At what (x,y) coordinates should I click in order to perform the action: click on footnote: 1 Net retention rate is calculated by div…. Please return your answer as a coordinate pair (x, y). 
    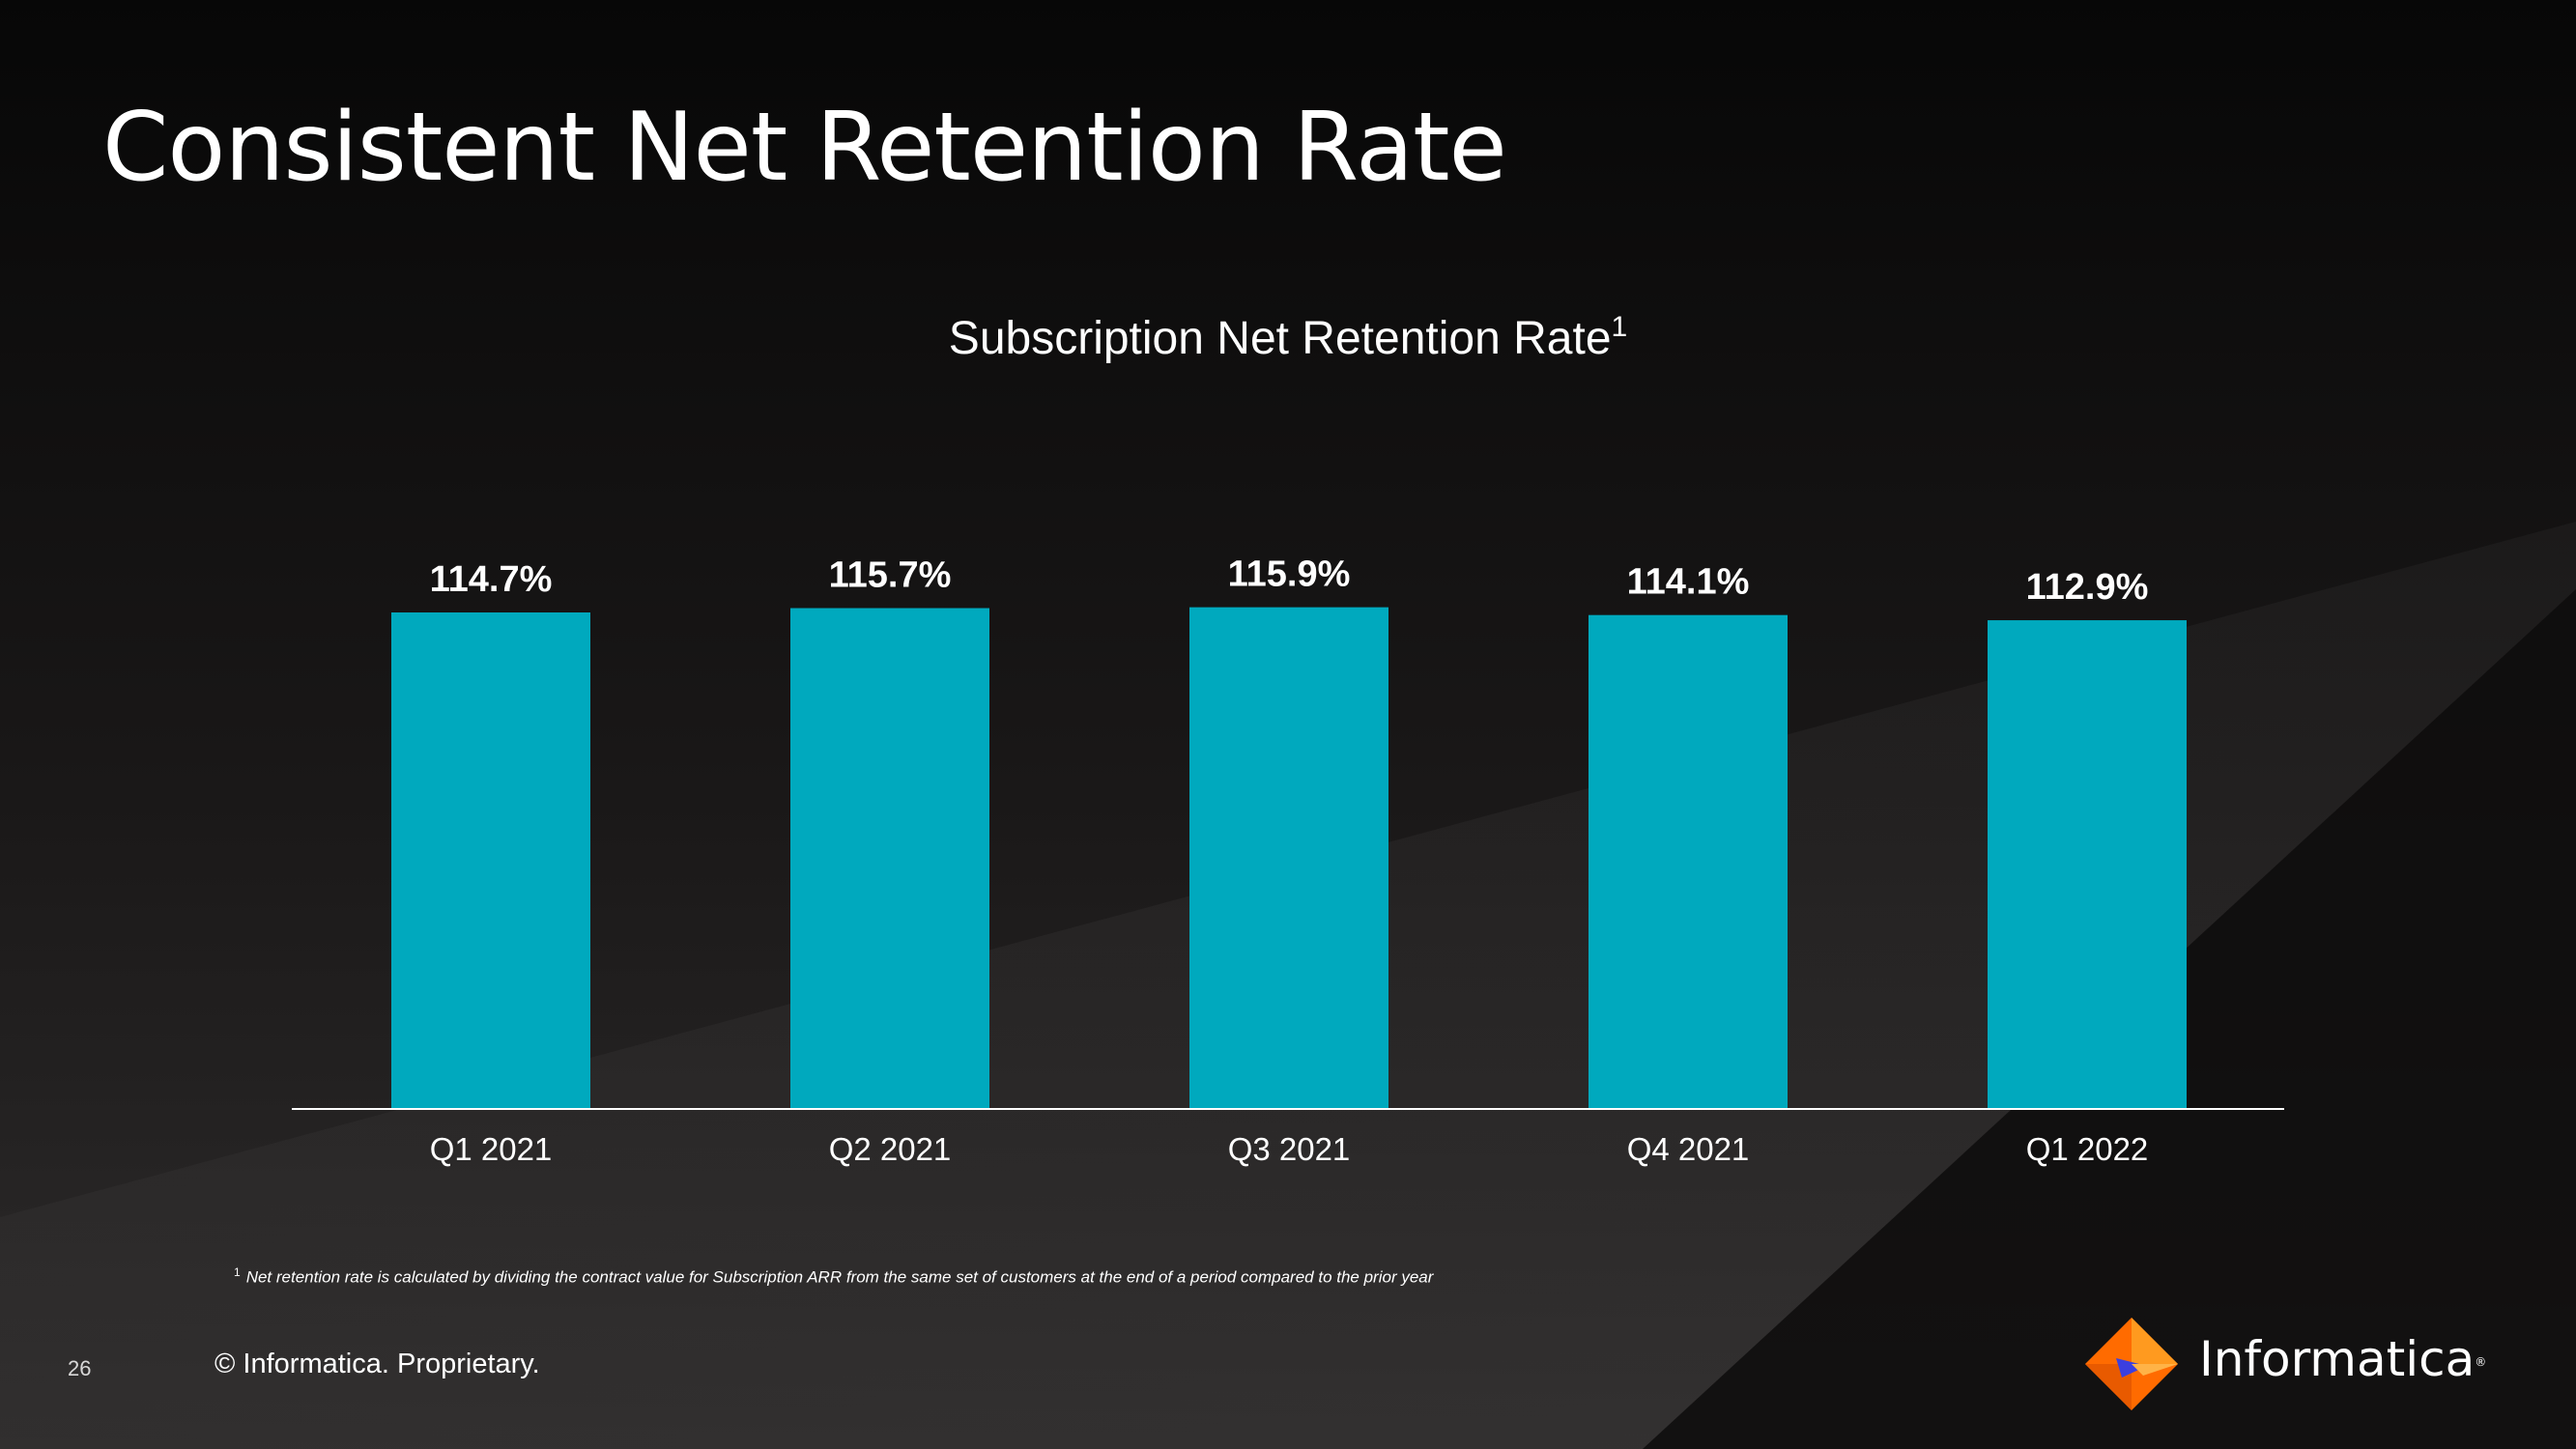
    Looking at the image, I should click on (834, 1276).